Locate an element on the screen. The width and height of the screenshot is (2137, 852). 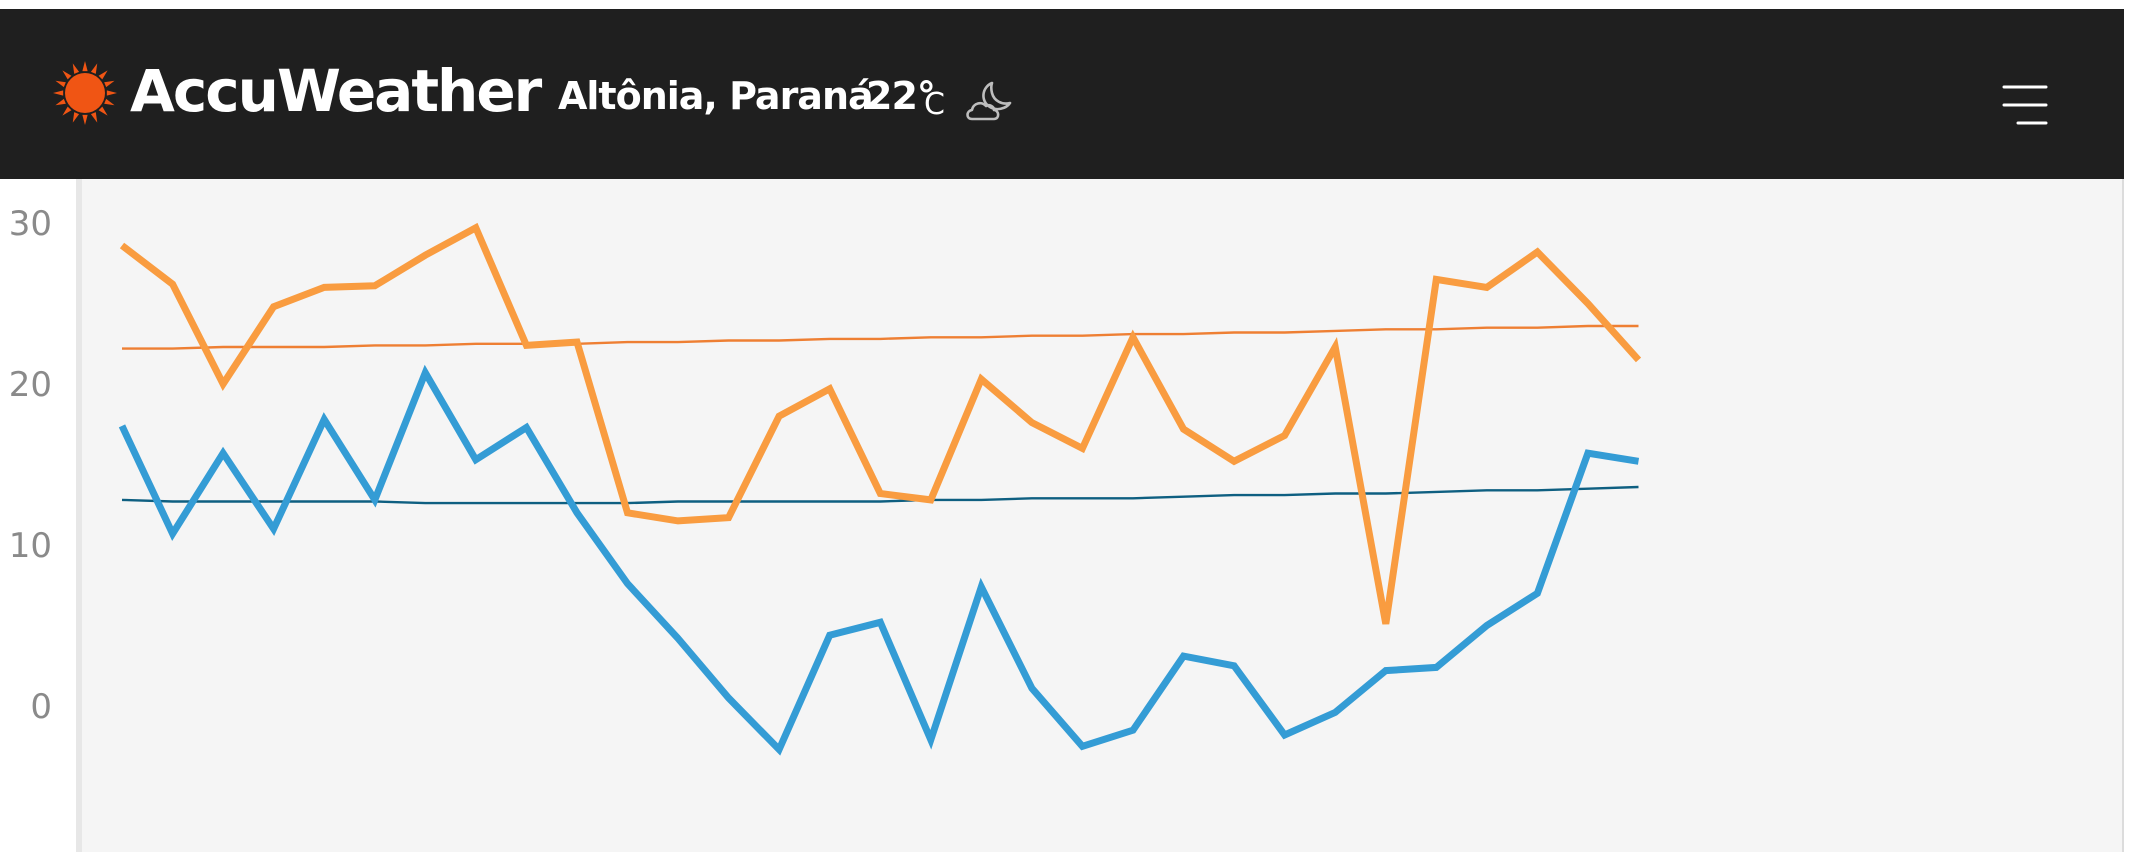
y-tick-label: -10 is located at coordinates (26, 850).